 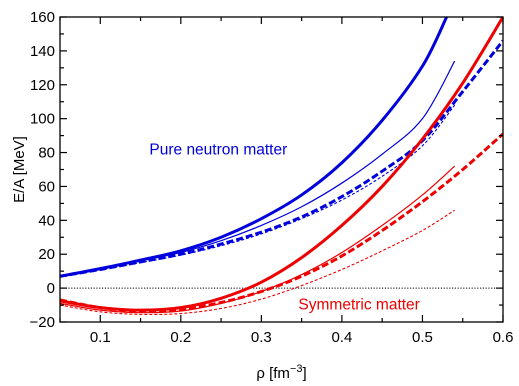 What do you see at coordinates (46, 186) in the screenshot?
I see `y-tick-label: 60` at bounding box center [46, 186].